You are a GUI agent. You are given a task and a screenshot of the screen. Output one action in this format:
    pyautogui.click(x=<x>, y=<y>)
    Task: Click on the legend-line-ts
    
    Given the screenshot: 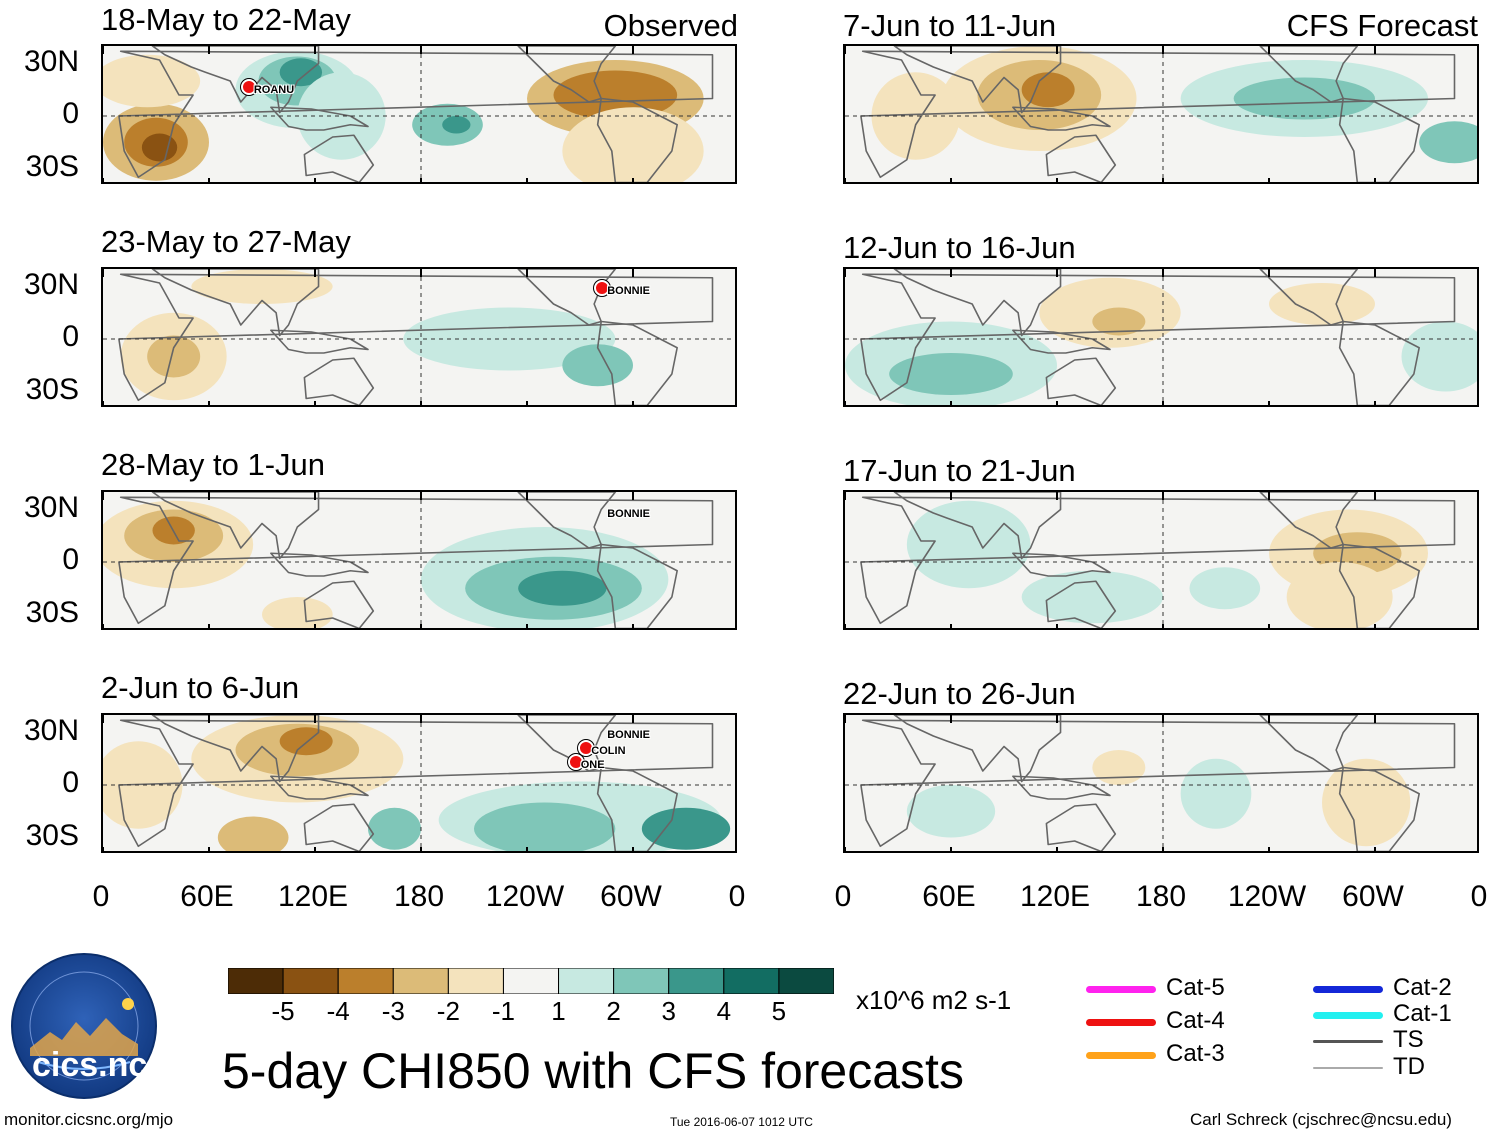 What is the action you would take?
    pyautogui.click(x=1348, y=1041)
    